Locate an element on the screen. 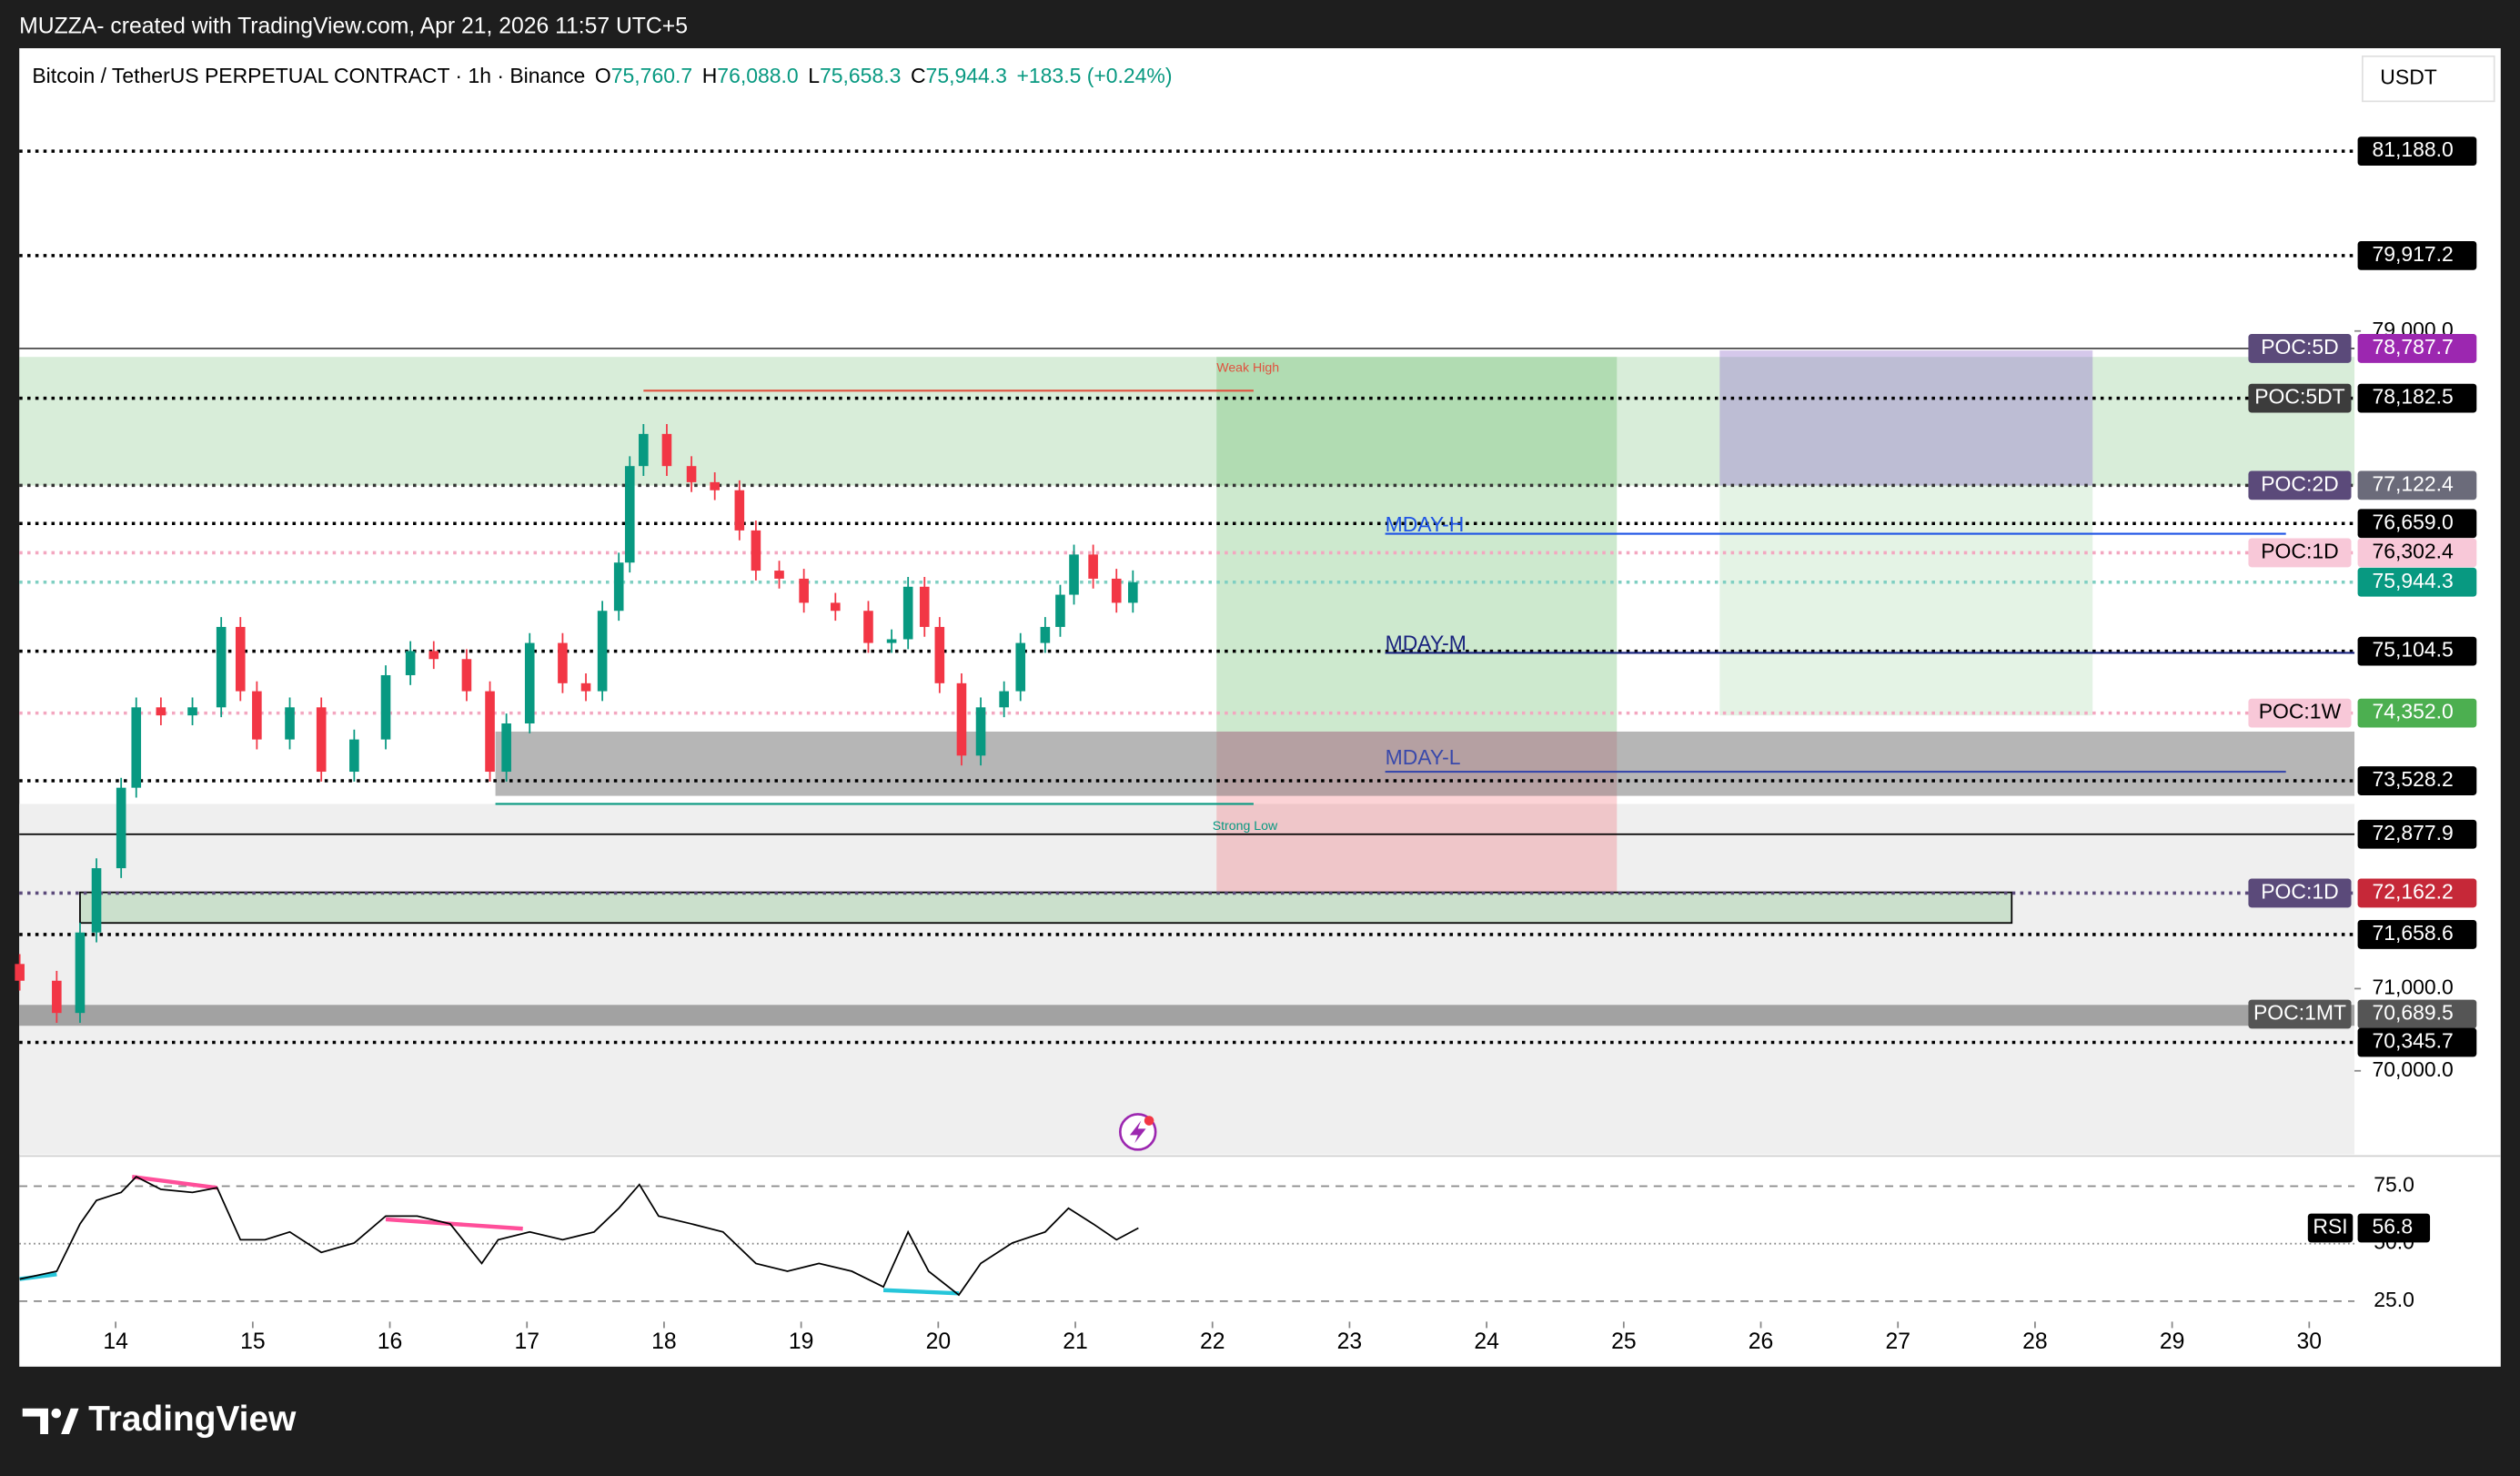 This screenshot has width=2520, height=1476. brand-logo is located at coordinates (51, 1421).